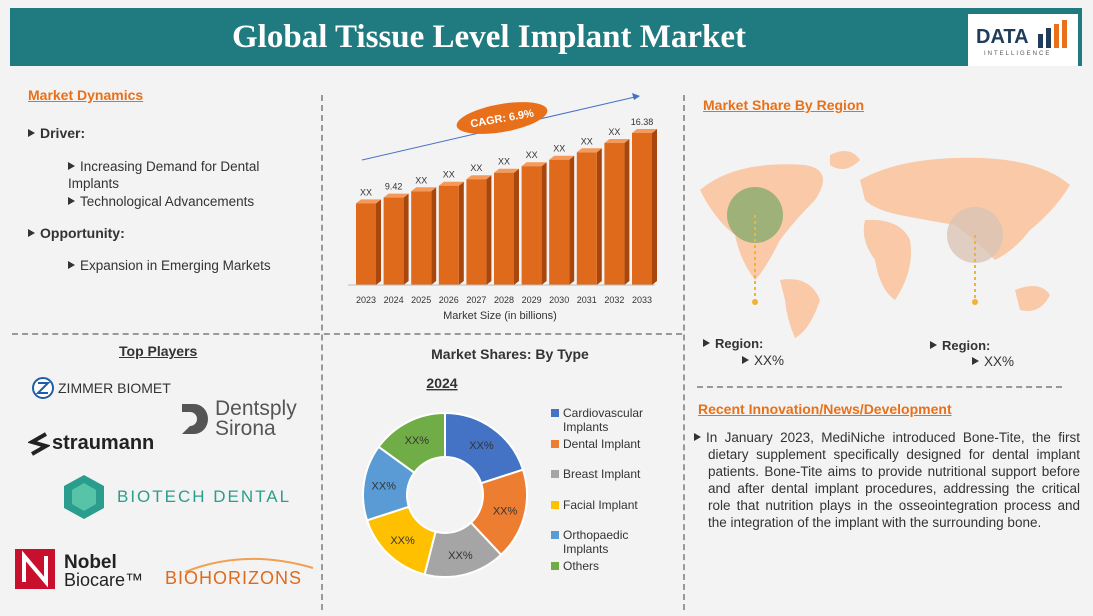  I want to click on label: Driver:, so click(63, 133).